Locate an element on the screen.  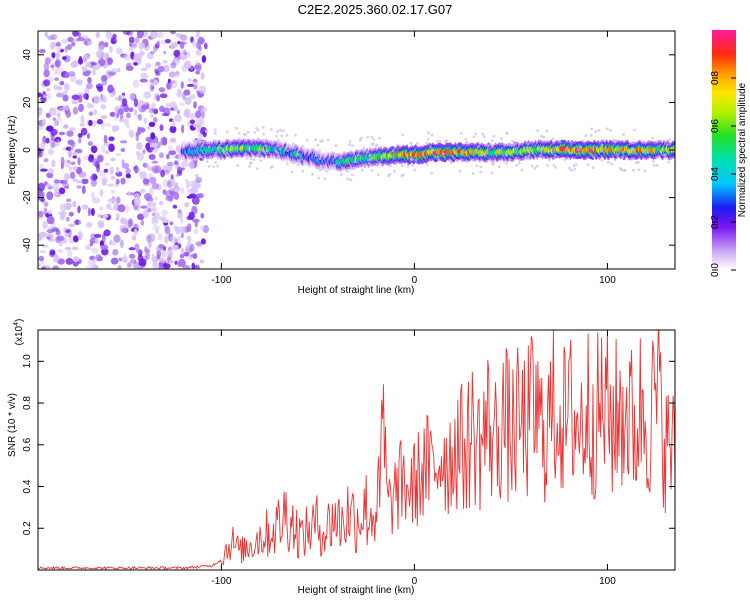
colorbar-tick-label: 0.2 is located at coordinates (715, 222).